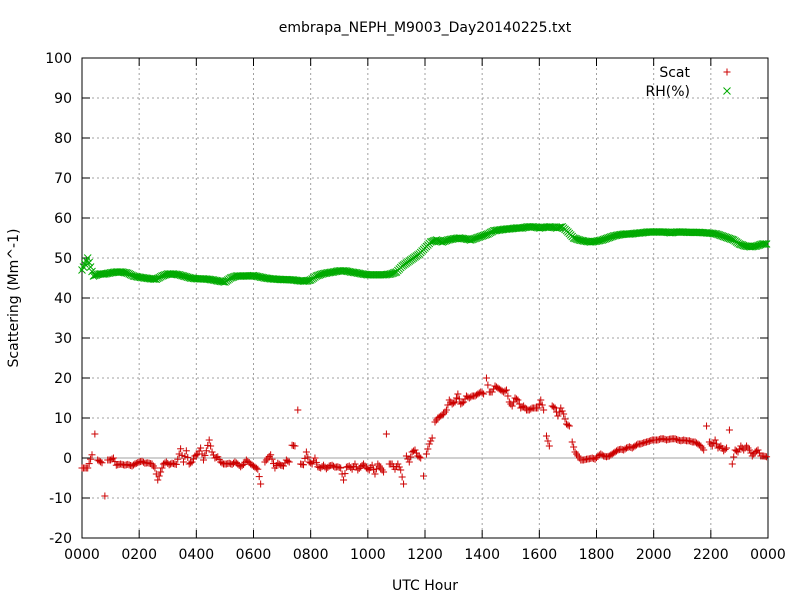 Image resolution: width=800 pixels, height=600 pixels. What do you see at coordinates (711, 555) in the screenshot?
I see `x-tick-label: 2200` at bounding box center [711, 555].